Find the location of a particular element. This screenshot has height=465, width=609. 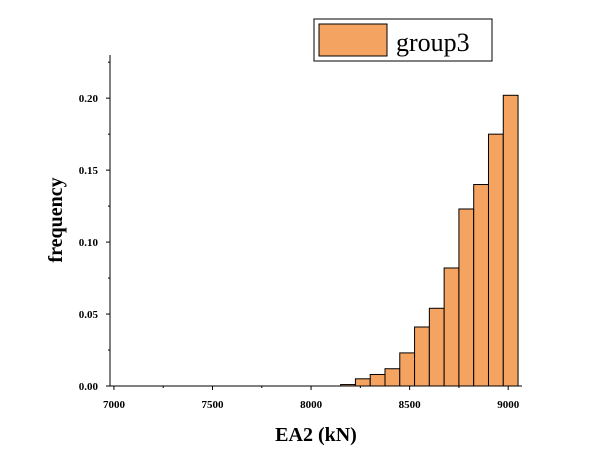

y-tick-label: 0.20 is located at coordinates (89, 99).